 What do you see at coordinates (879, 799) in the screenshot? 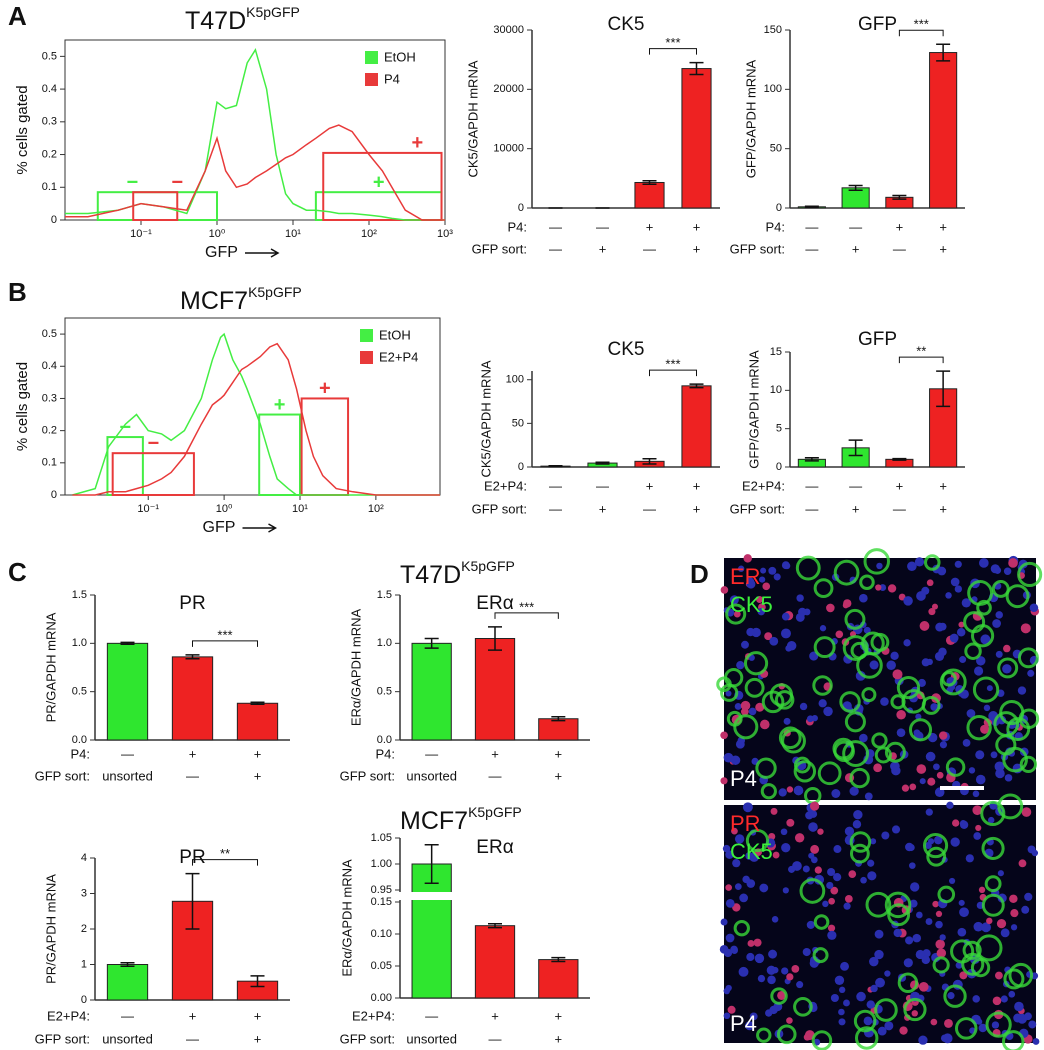
I see `micrographs` at bounding box center [879, 799].